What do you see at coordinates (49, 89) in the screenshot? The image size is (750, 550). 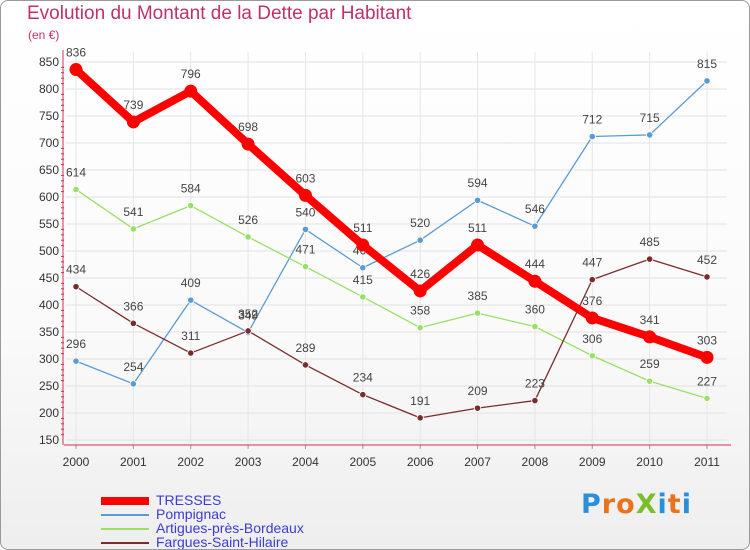 I see `y-tick-label: 800` at bounding box center [49, 89].